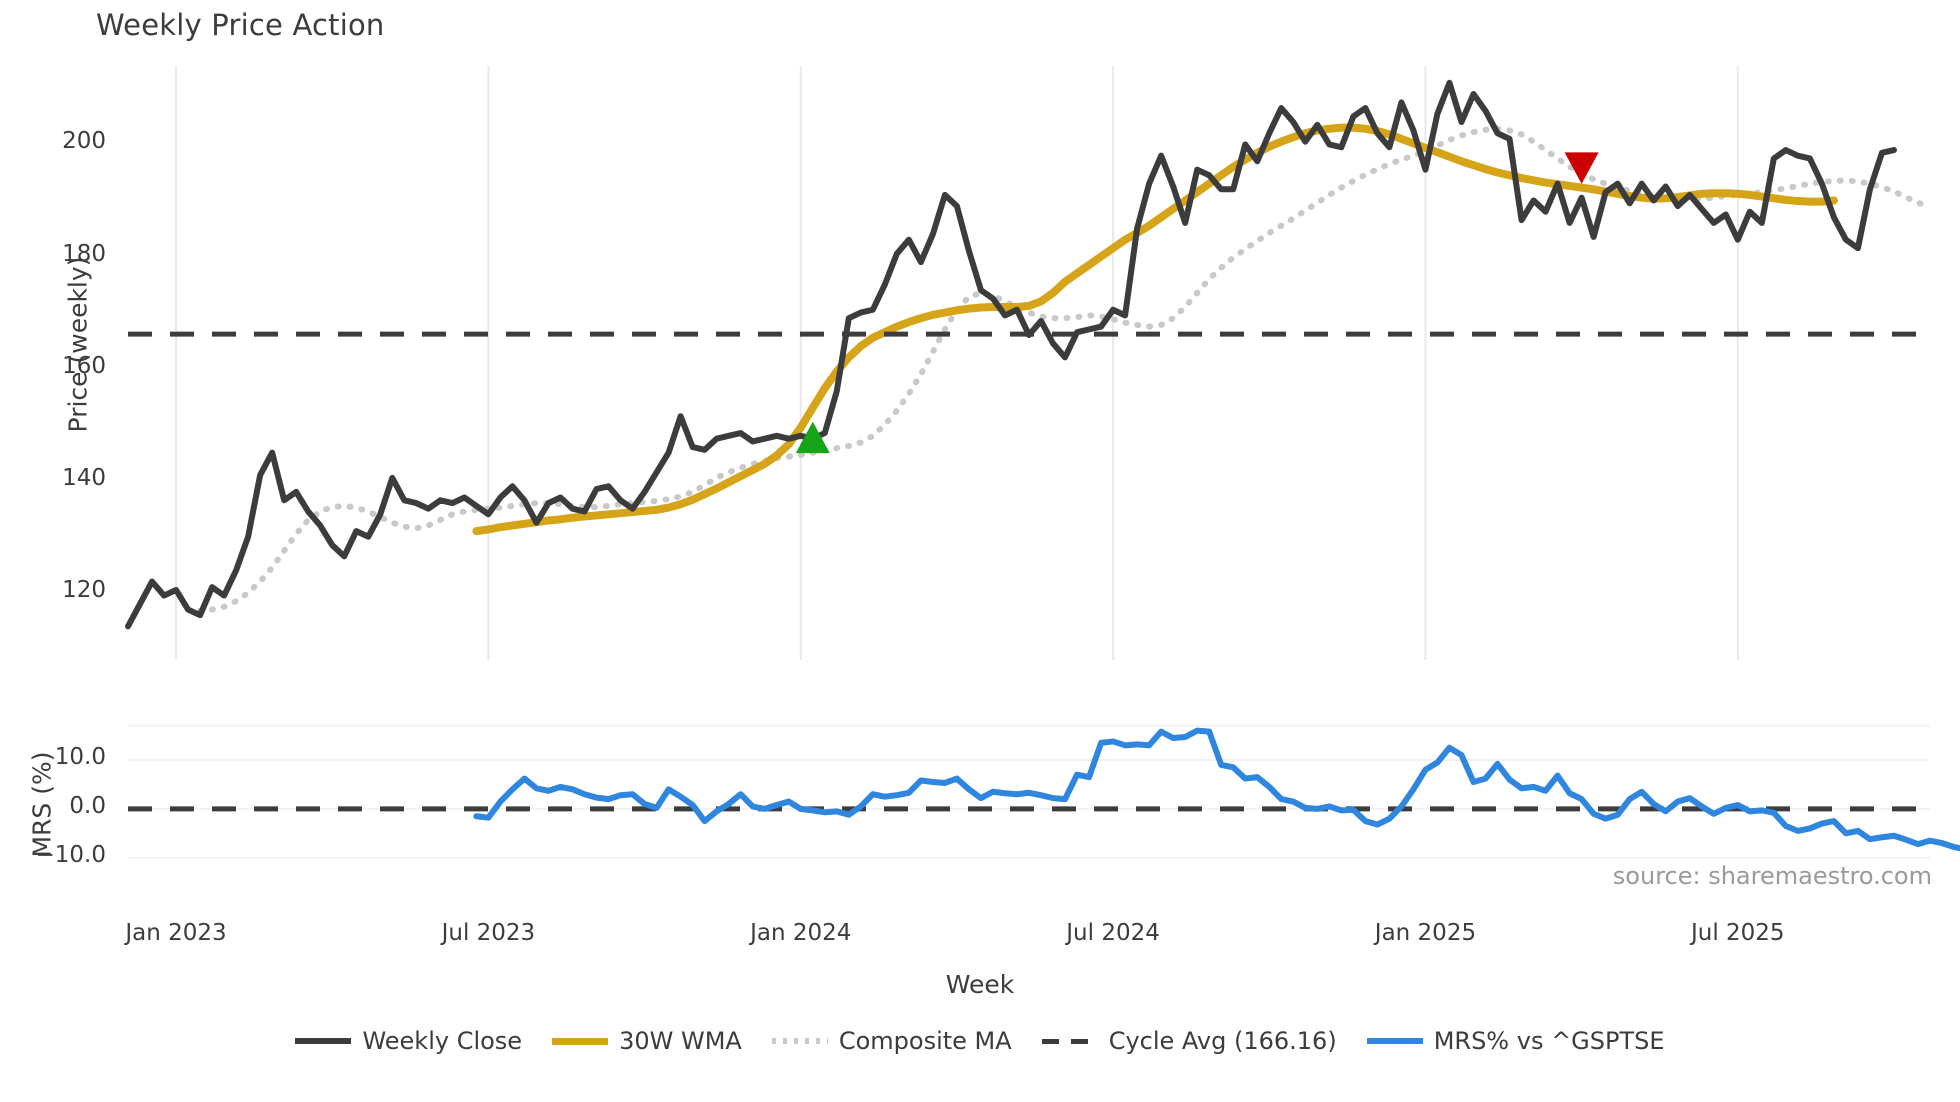 The width and height of the screenshot is (1960, 1102). What do you see at coordinates (80, 757) in the screenshot?
I see `mrs-y-tick: 10.0` at bounding box center [80, 757].